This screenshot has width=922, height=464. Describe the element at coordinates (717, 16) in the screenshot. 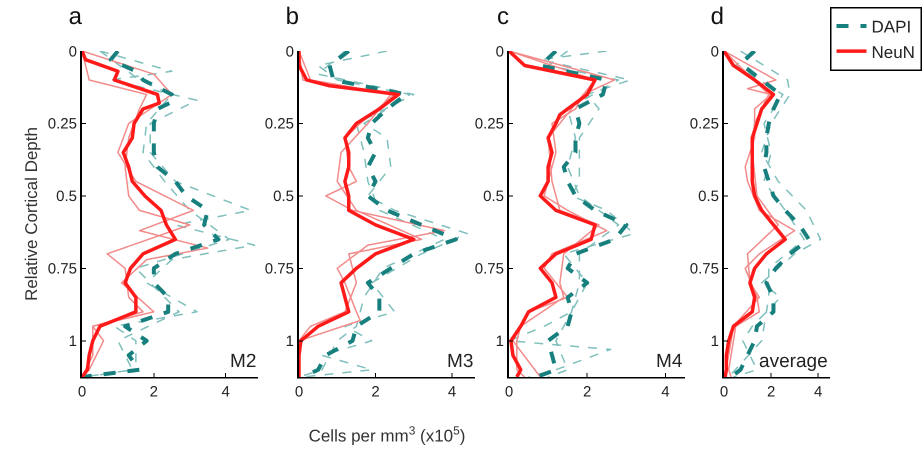

I see `chart-title: d` at that location.